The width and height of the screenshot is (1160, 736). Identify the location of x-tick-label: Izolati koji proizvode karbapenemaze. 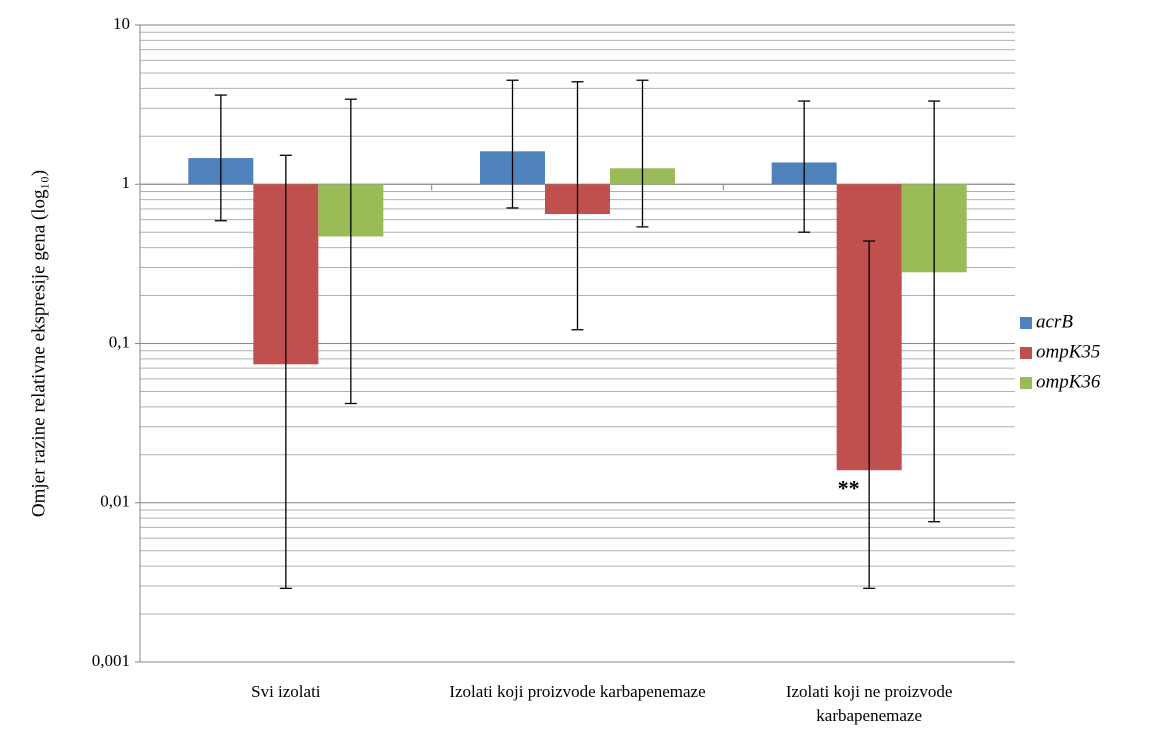
(577, 691).